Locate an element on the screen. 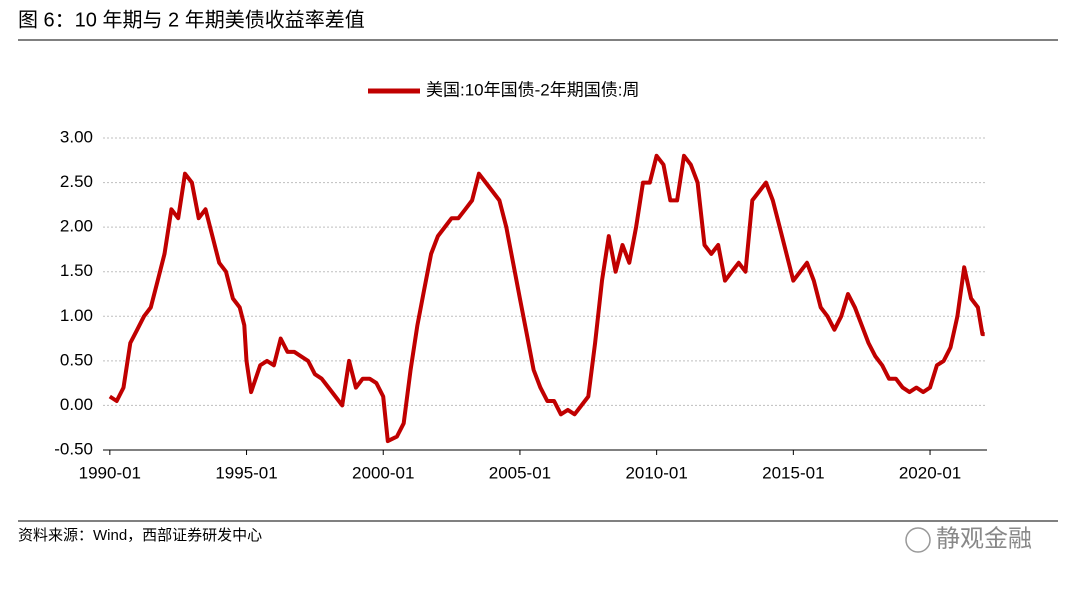 The height and width of the screenshot is (590, 1080). x-tick-label: 1995-01 is located at coordinates (246, 472).